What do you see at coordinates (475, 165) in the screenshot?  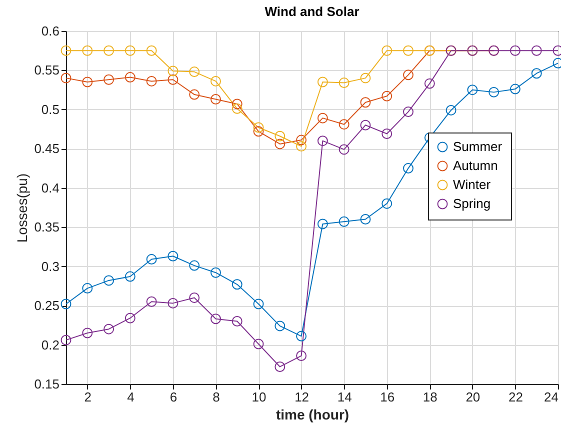 I see `legend-label: Autumn` at bounding box center [475, 165].